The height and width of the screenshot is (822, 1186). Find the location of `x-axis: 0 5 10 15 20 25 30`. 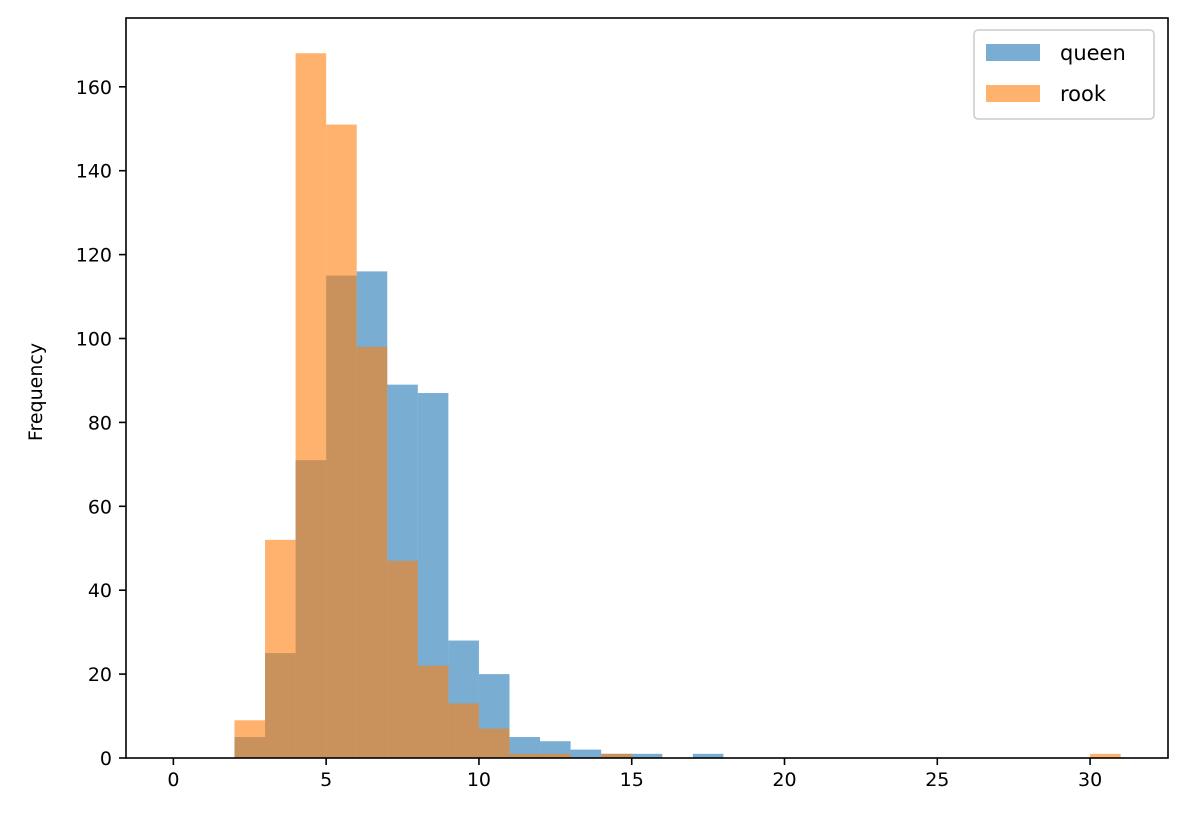

x-axis: 0 5 10 15 20 25 30 is located at coordinates (634, 774).